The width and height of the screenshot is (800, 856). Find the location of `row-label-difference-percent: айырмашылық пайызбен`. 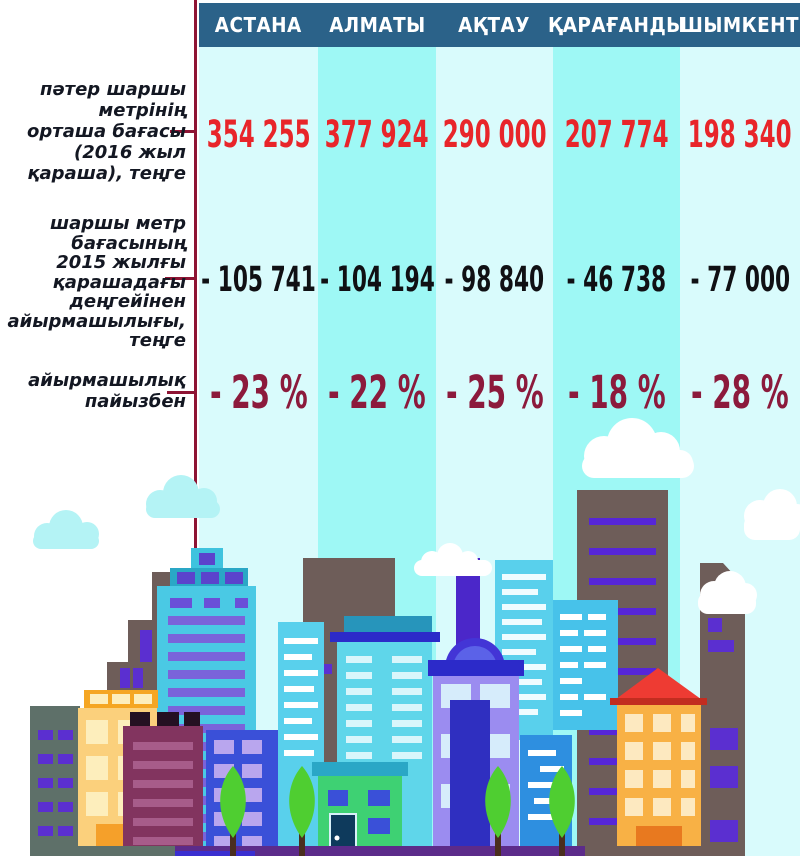

row-label-difference-percent: айырмашылық пайызбен is located at coordinates (107, 391).